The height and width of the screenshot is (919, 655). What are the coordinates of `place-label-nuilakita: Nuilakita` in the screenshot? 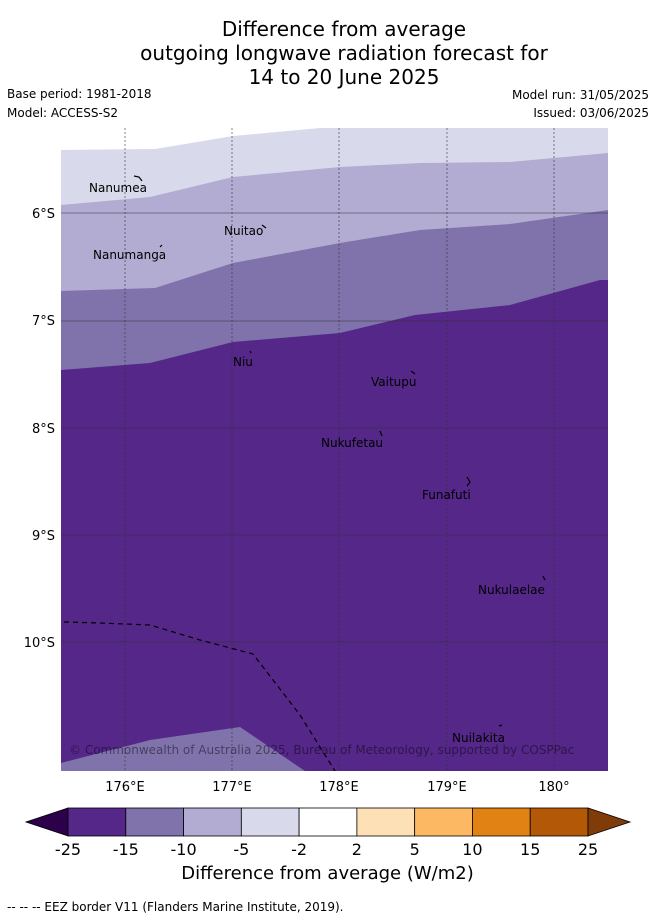 It's located at (478, 738).